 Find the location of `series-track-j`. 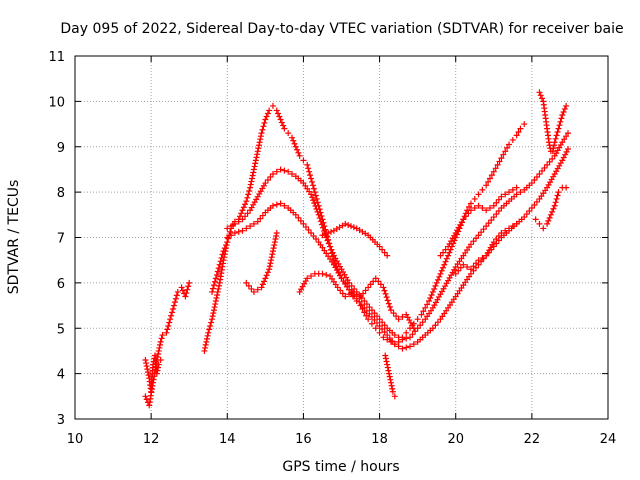

series-track-j is located at coordinates (486, 248).